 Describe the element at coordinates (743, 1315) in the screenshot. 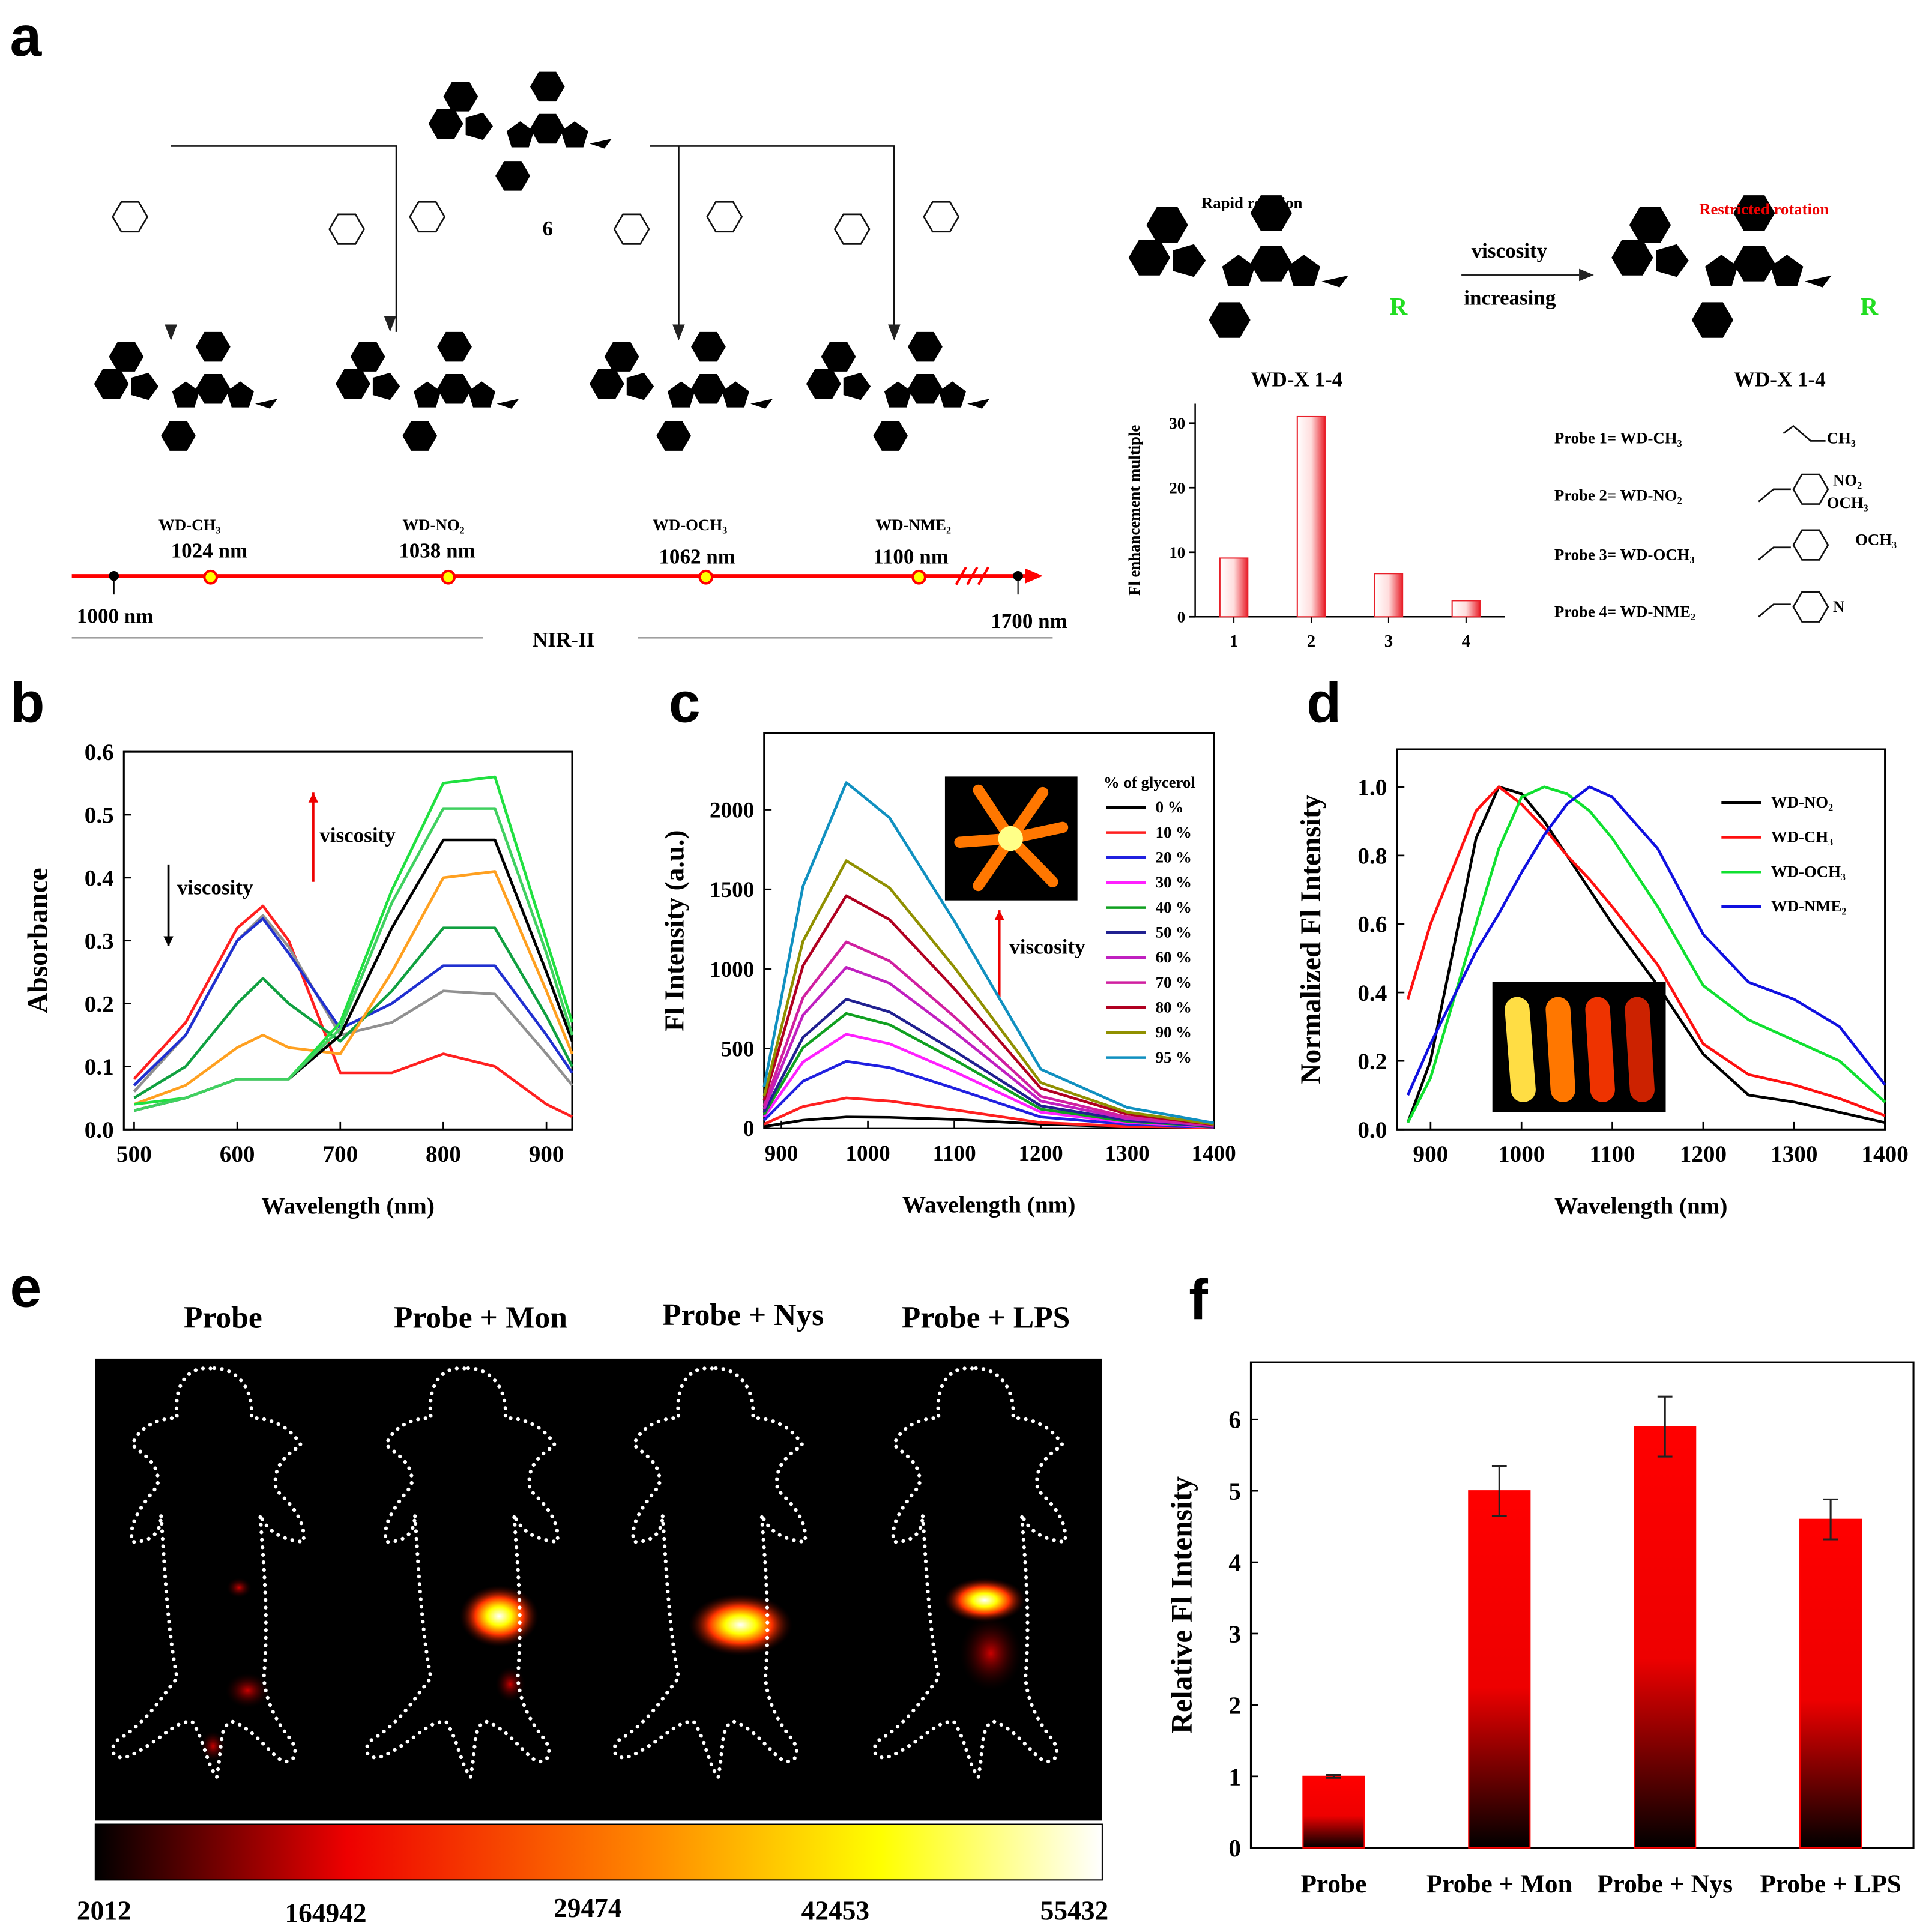

I see `group-title: Probe + Nys` at that location.